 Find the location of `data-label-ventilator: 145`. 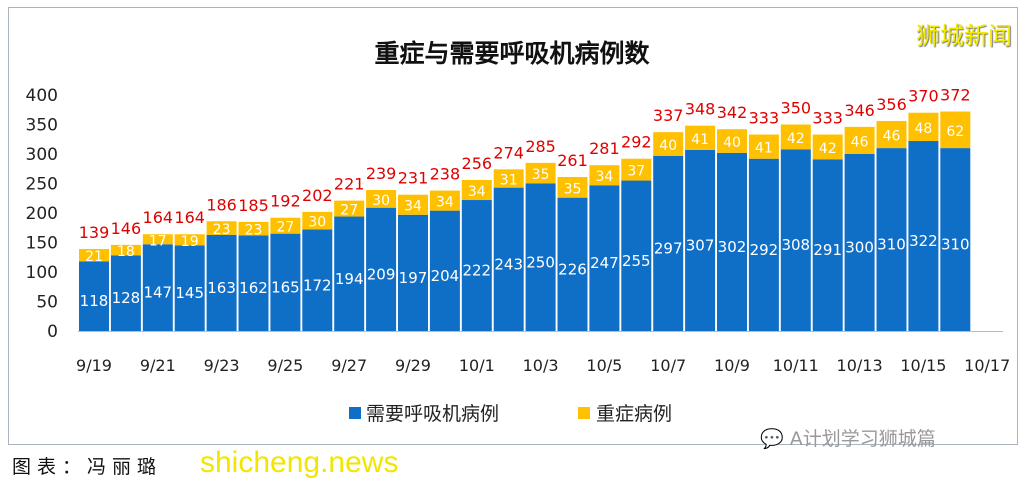

data-label-ventilator: 145 is located at coordinates (189, 293).